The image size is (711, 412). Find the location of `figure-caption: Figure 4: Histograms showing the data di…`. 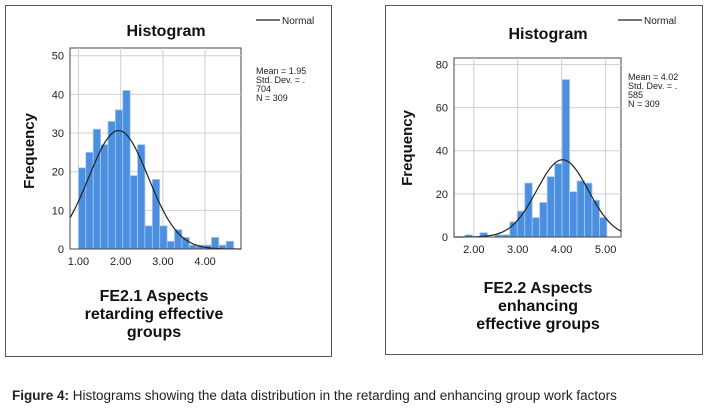

figure-caption: Figure 4: Histograms showing the data di… is located at coordinates (314, 395).